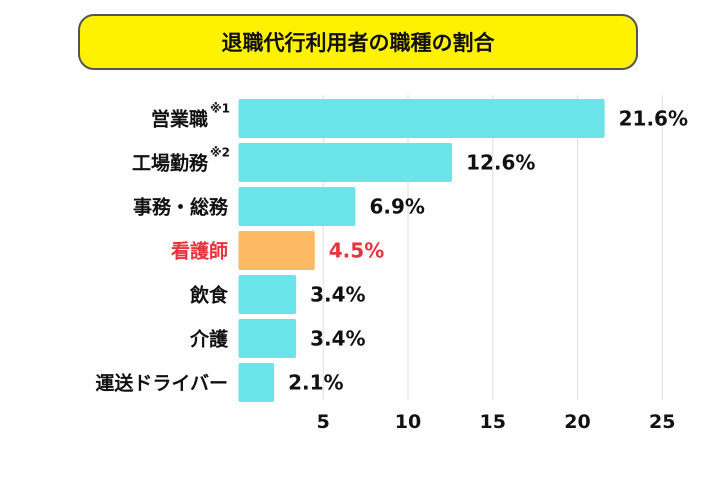  Describe the element at coordinates (209, 295) in the screenshot. I see `category-label: 飲食` at that location.